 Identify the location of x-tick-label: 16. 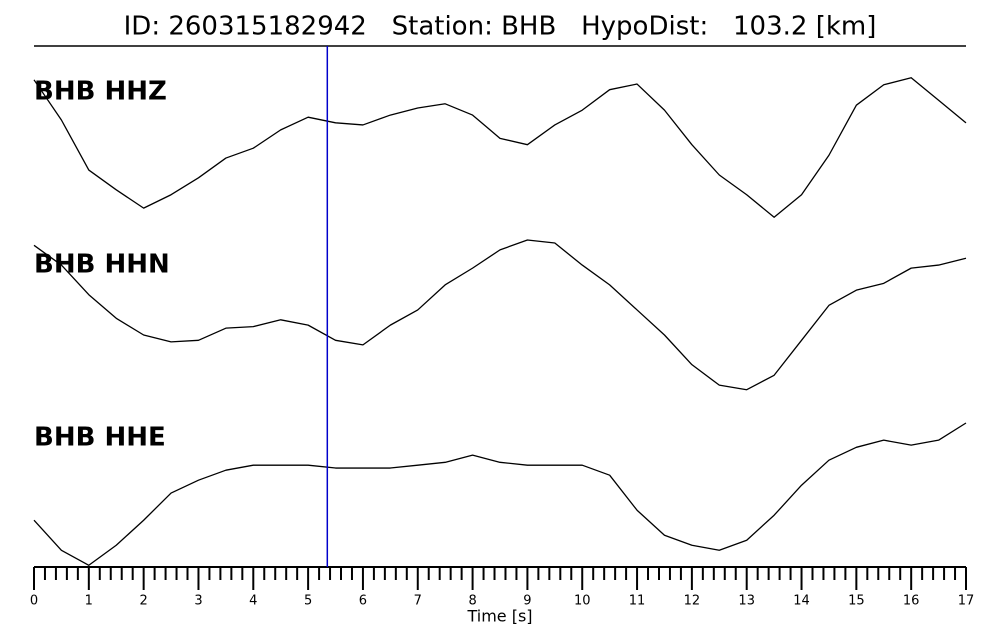
(911, 601).